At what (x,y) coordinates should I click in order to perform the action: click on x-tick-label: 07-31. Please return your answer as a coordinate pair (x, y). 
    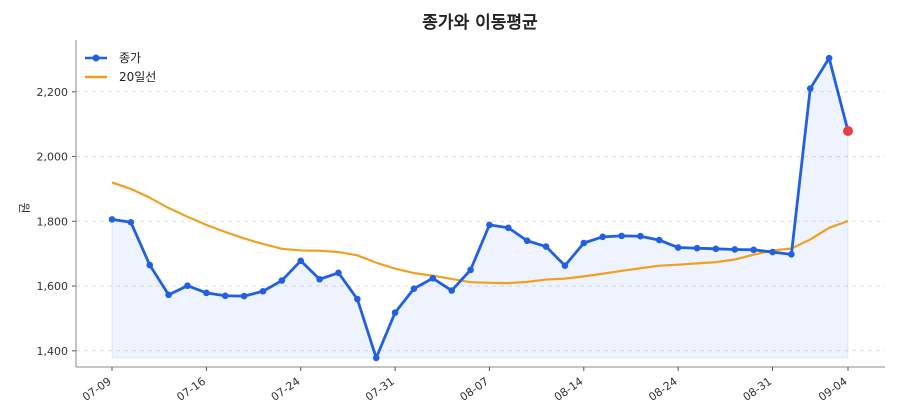
    Looking at the image, I should click on (380, 389).